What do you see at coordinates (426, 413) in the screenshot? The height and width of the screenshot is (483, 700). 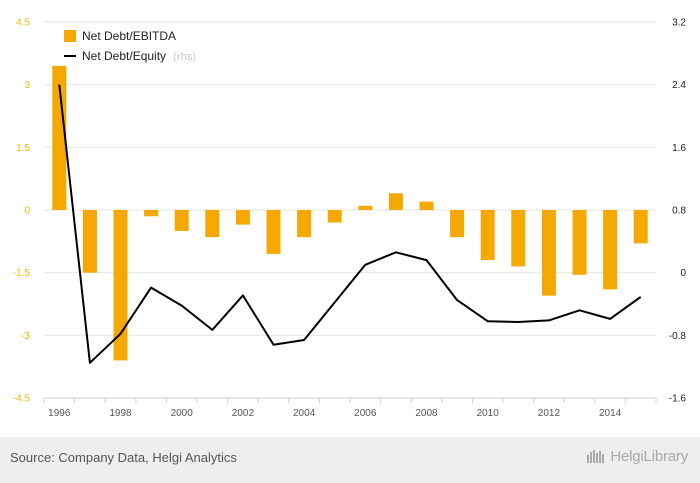 I see `x-tick-label: 2008` at bounding box center [426, 413].